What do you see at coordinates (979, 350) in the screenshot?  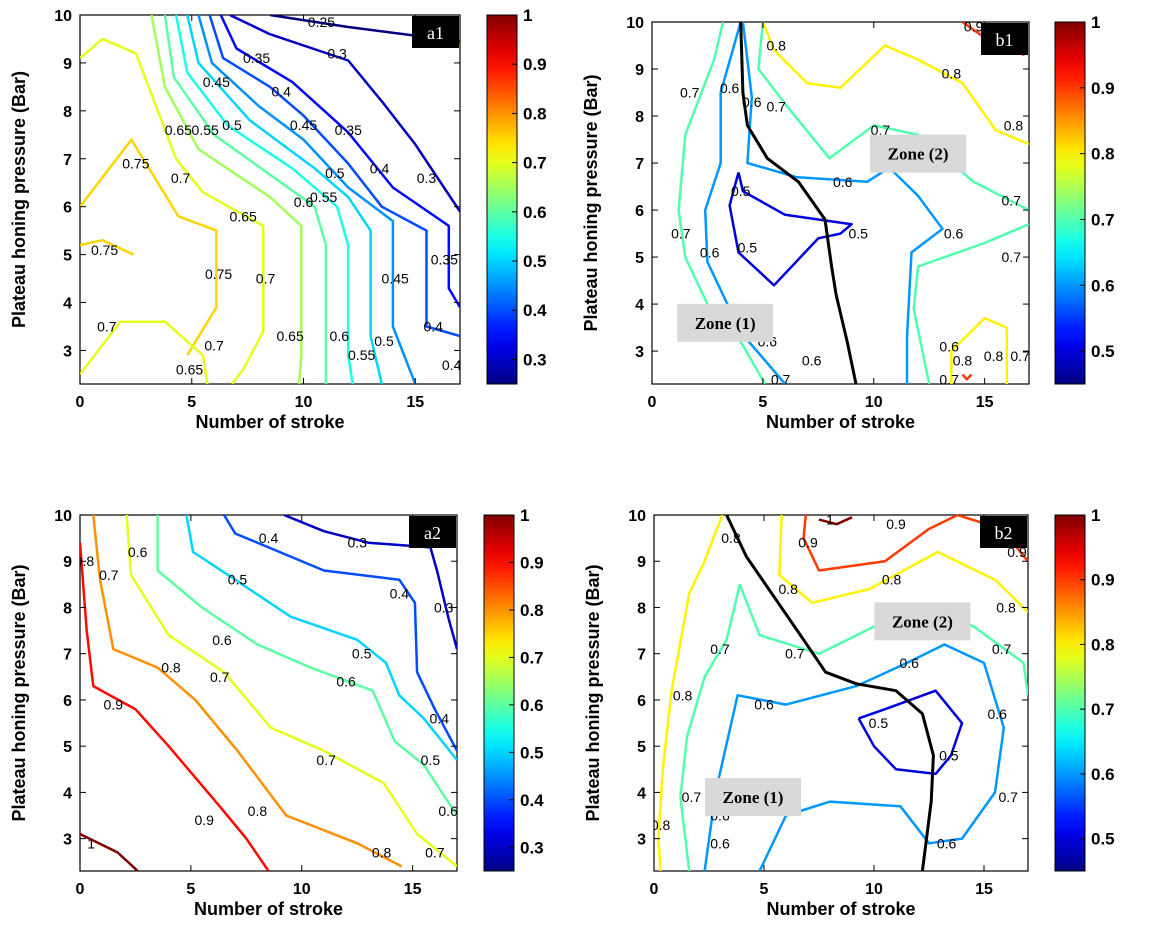 I see `contour-line-0.8` at bounding box center [979, 350].